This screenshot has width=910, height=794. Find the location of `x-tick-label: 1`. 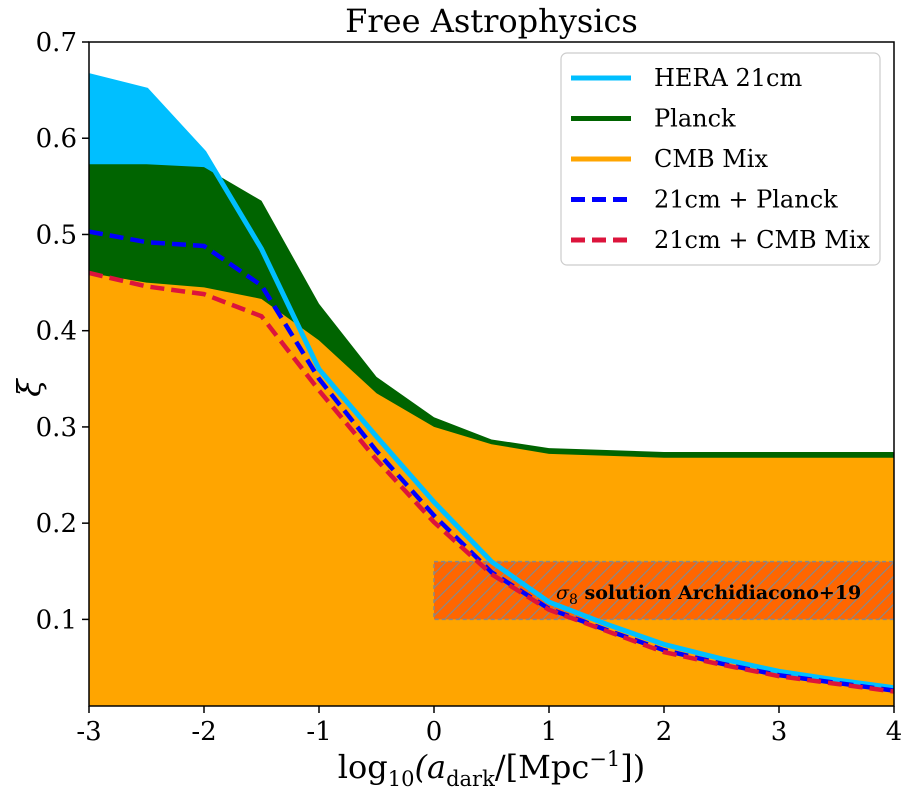

x-tick-label: 1 is located at coordinates (549, 732).